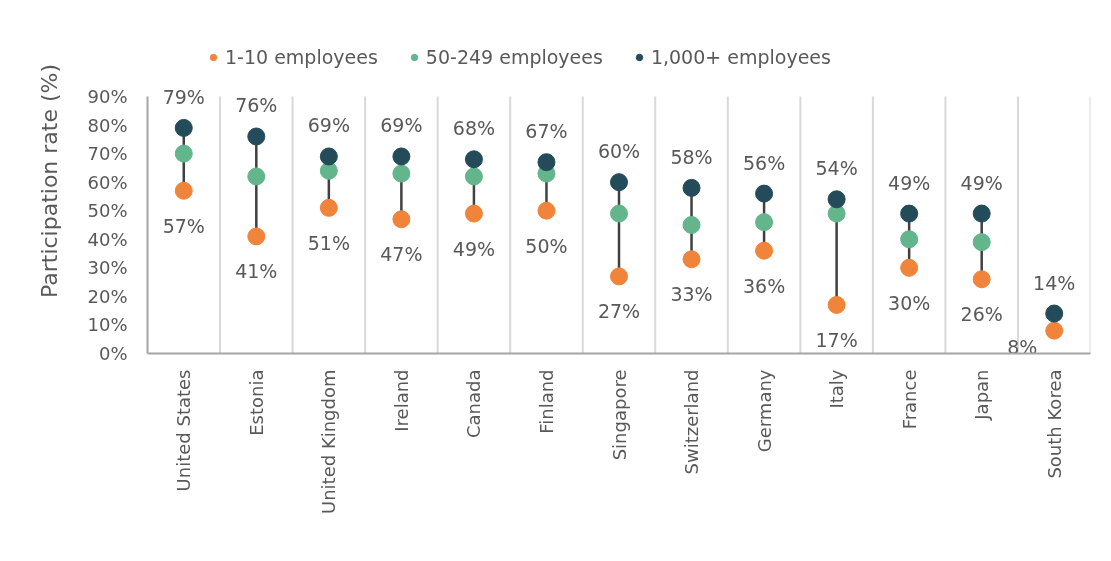 The image size is (1111, 561). What do you see at coordinates (107, 96) in the screenshot?
I see `y-tick-label: 90%` at bounding box center [107, 96].